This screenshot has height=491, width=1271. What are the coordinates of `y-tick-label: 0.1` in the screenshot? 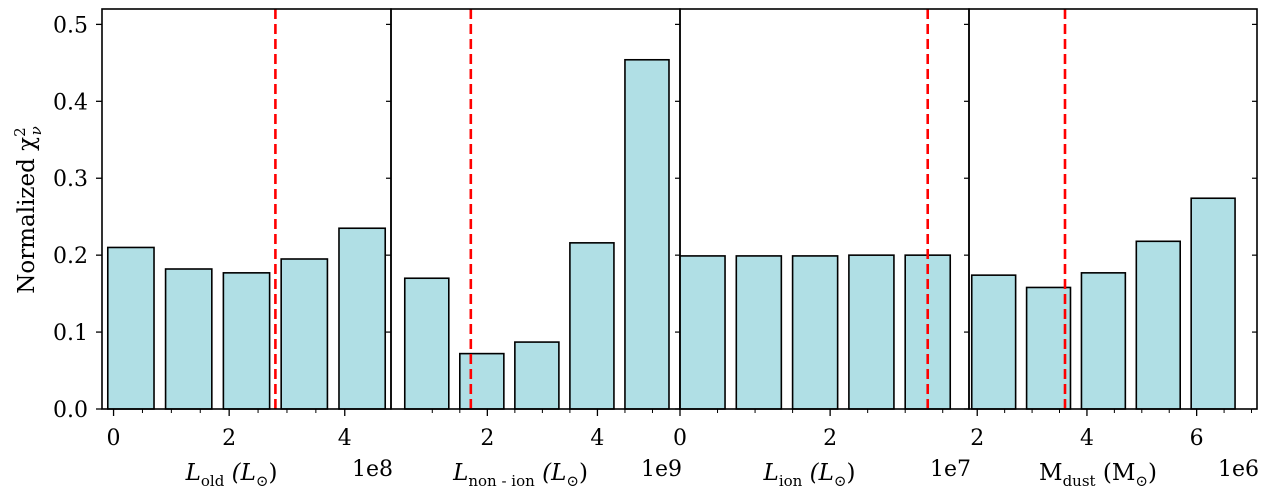 It's located at (70, 333).